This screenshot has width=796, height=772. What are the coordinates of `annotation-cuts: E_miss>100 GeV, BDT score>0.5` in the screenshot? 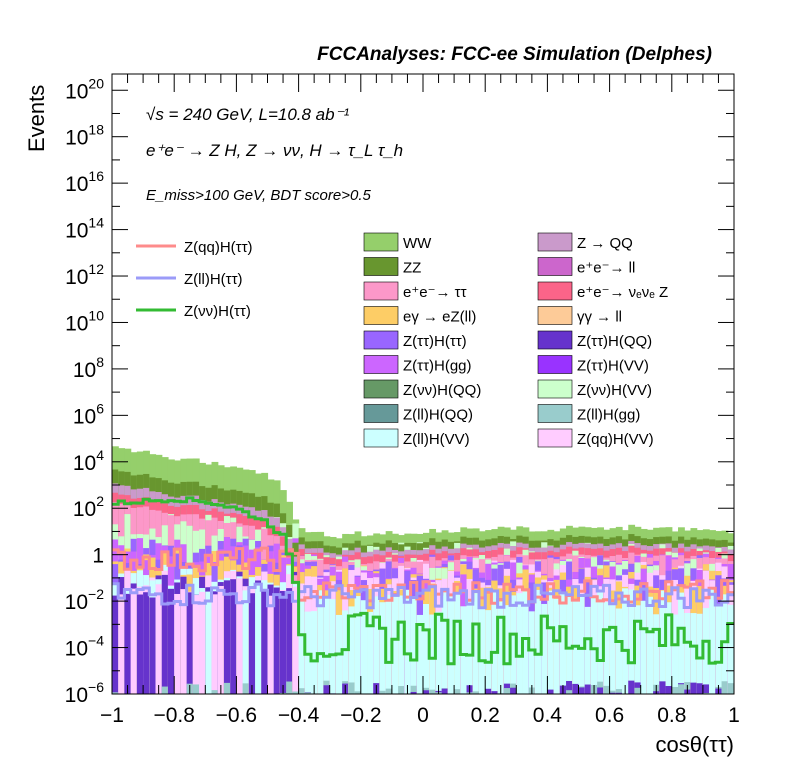 It's located at (258, 195).